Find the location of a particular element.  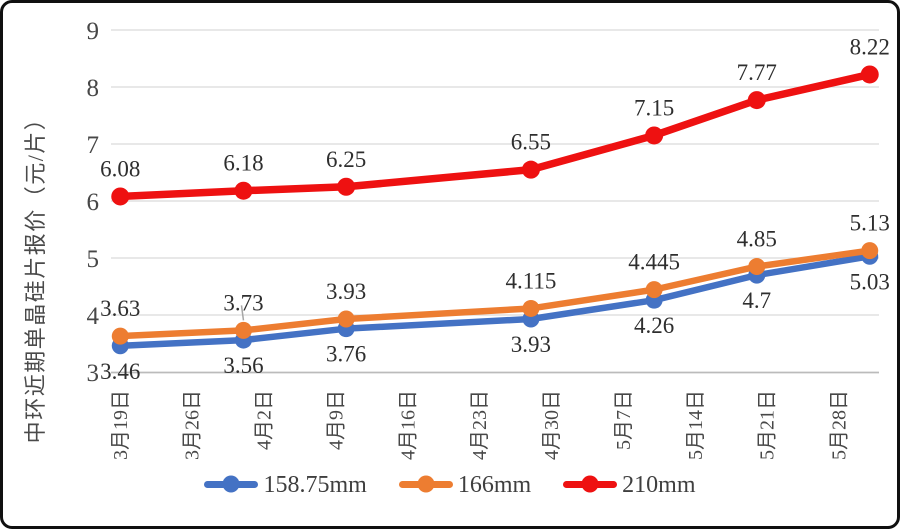

data-label: 4.445 is located at coordinates (654, 262).